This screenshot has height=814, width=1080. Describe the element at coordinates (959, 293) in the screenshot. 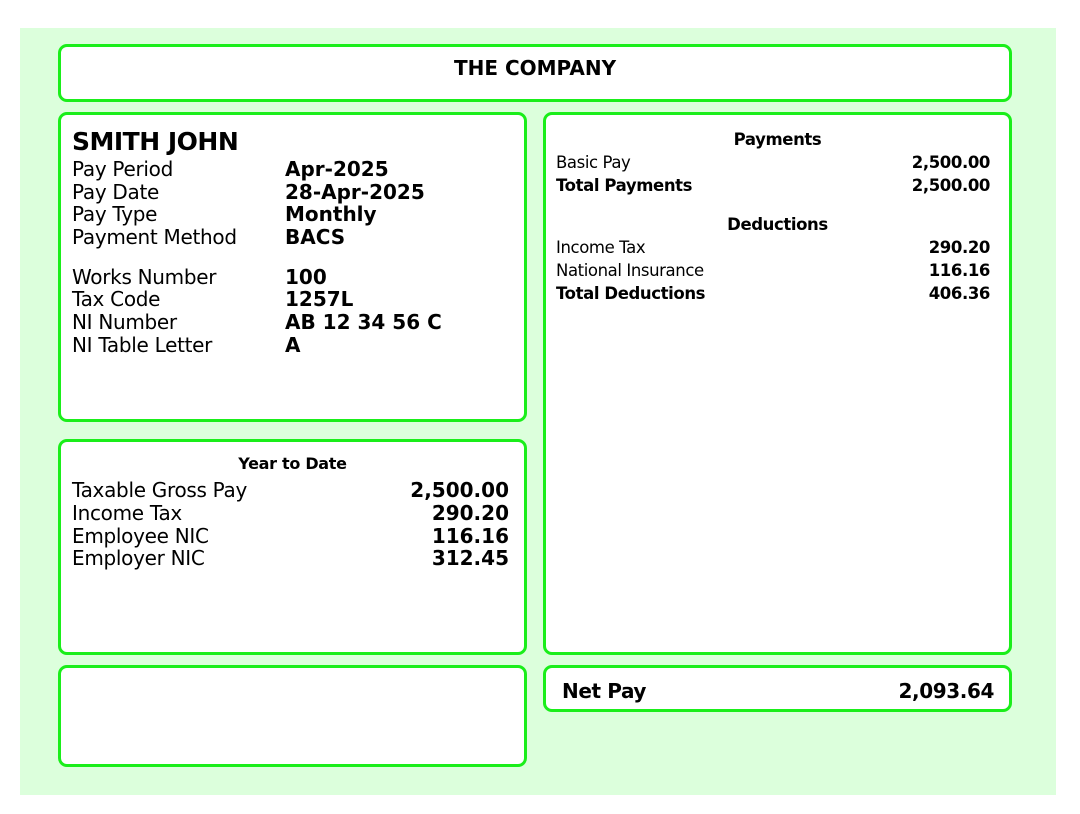

I see `total-deductions-value: 406.36` at that location.